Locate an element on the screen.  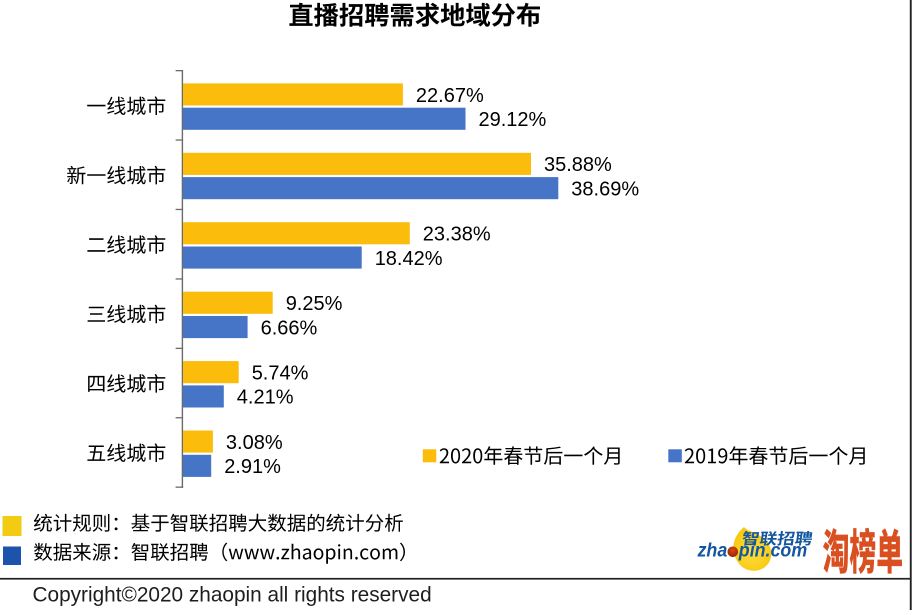
svg-text: 22.67% is located at coordinates (450, 96).